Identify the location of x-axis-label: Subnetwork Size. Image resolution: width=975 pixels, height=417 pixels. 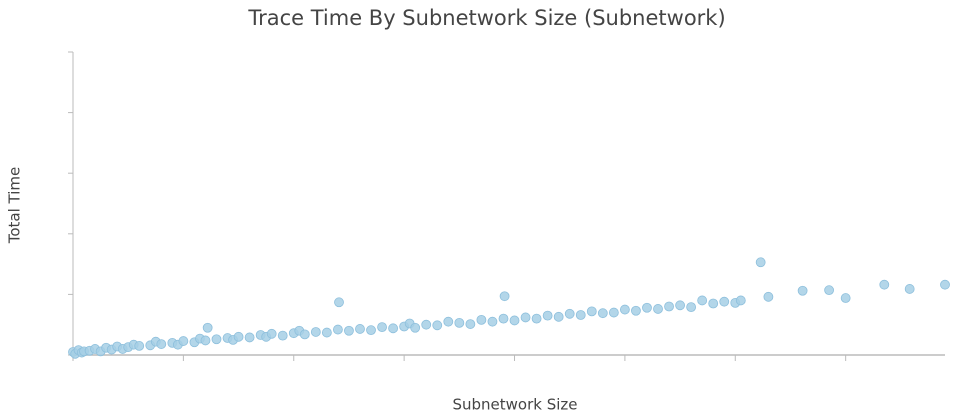
(514, 405).